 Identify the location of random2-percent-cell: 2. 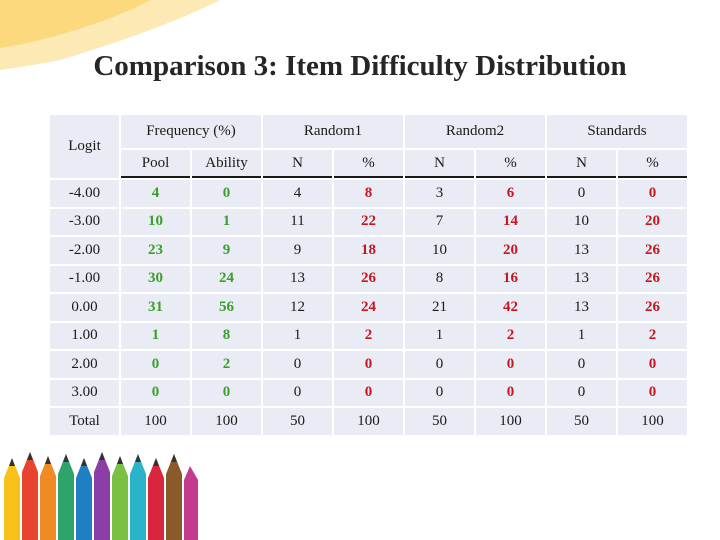
(510, 335).